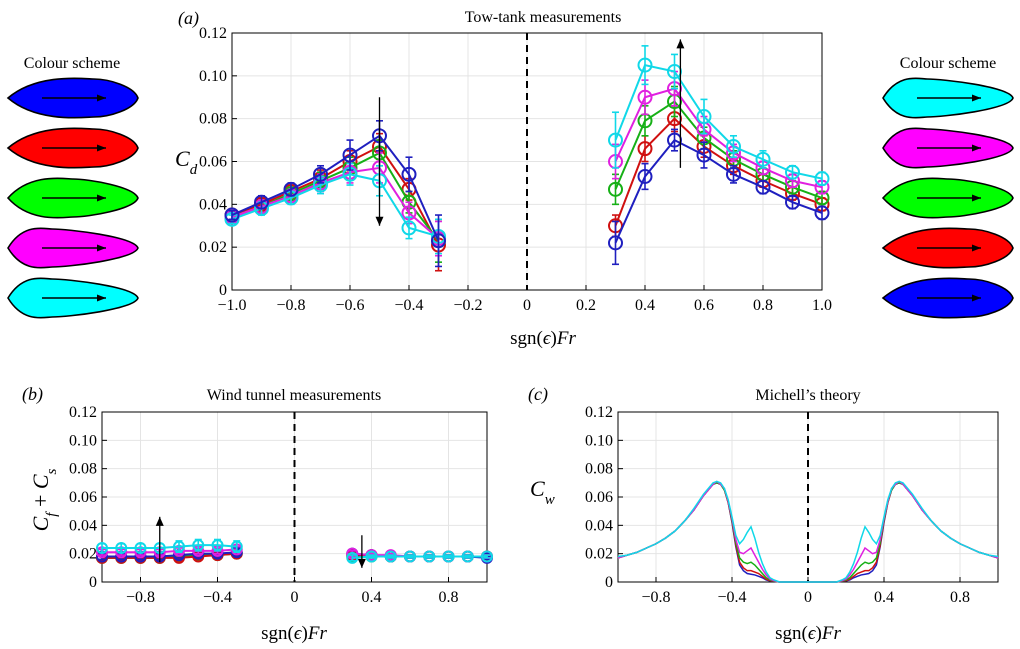 The width and height of the screenshot is (1020, 649). I want to click on panel-b-series, so click(294, 551).